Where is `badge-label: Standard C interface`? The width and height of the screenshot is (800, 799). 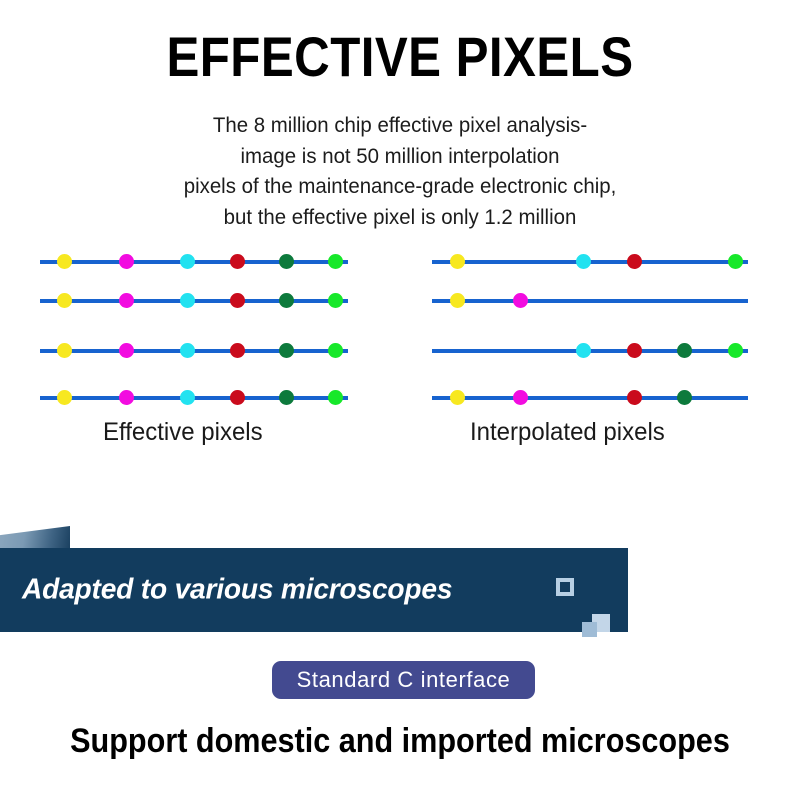 badge-label: Standard C interface is located at coordinates (403, 679).